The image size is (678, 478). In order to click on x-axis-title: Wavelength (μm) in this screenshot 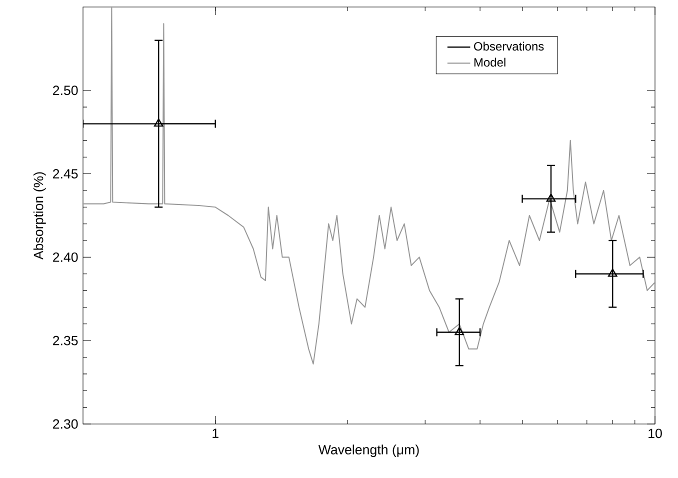, I will do `click(368, 451)`.